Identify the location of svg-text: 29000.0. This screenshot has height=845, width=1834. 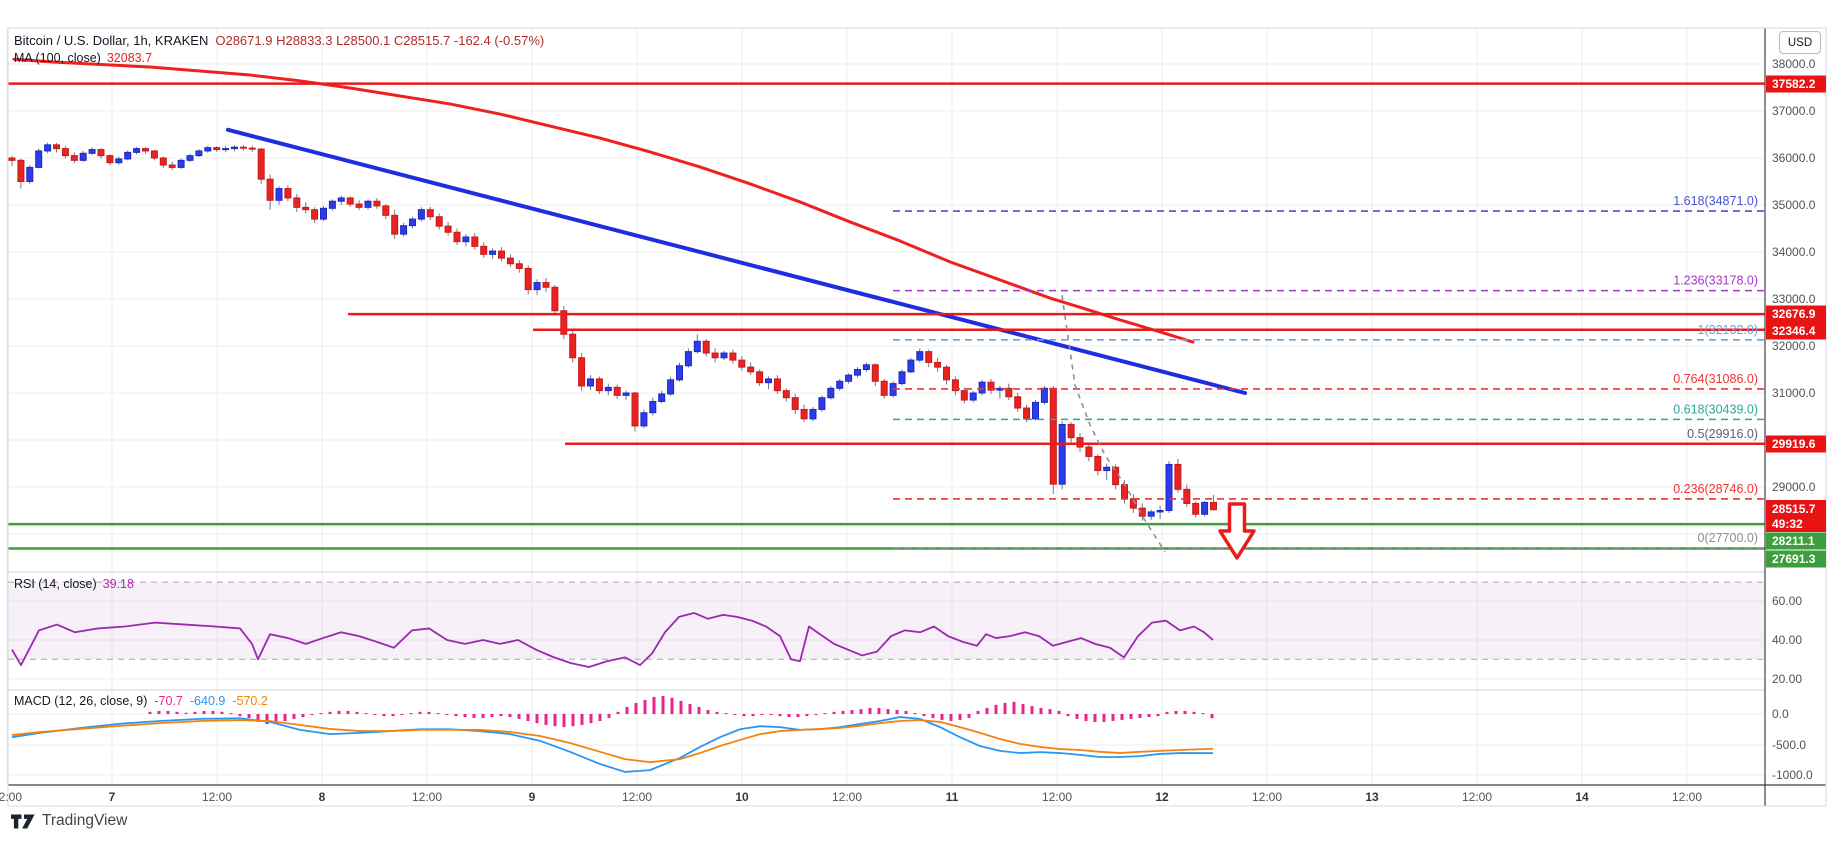
(1794, 487).